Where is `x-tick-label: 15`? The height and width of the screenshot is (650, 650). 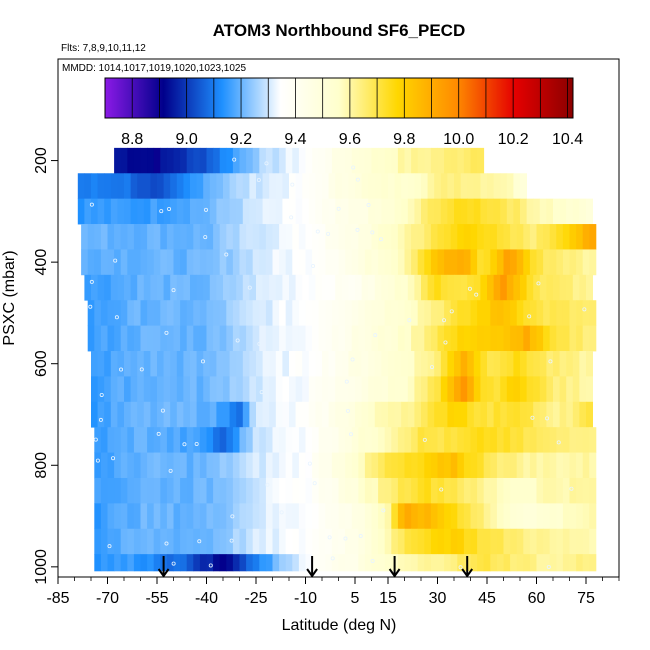
x-tick-label: 15 is located at coordinates (388, 598).